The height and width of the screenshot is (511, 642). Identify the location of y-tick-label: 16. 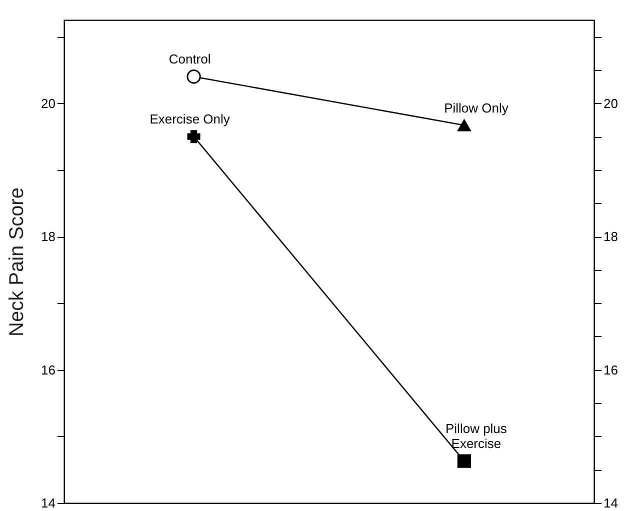
(48, 370).